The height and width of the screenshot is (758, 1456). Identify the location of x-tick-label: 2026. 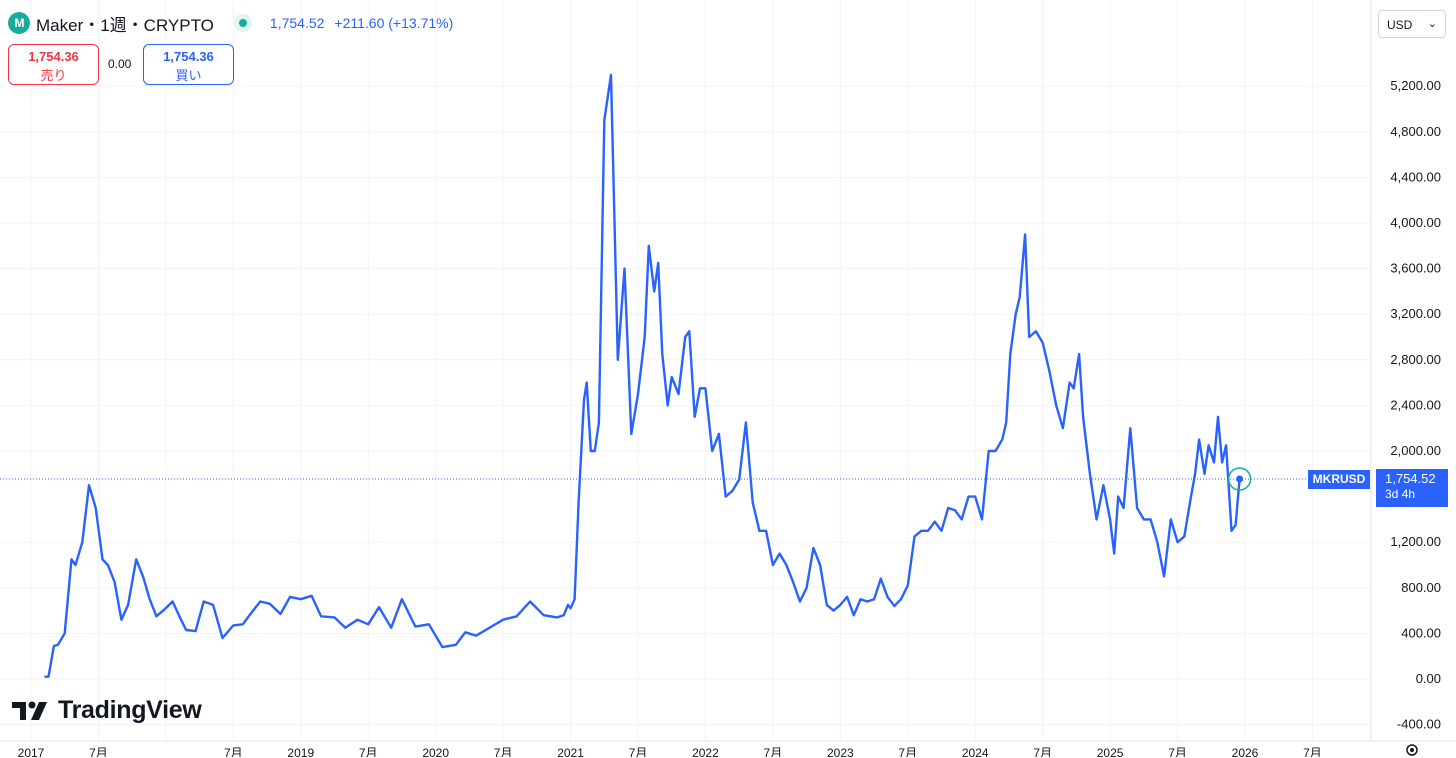
(1245, 751).